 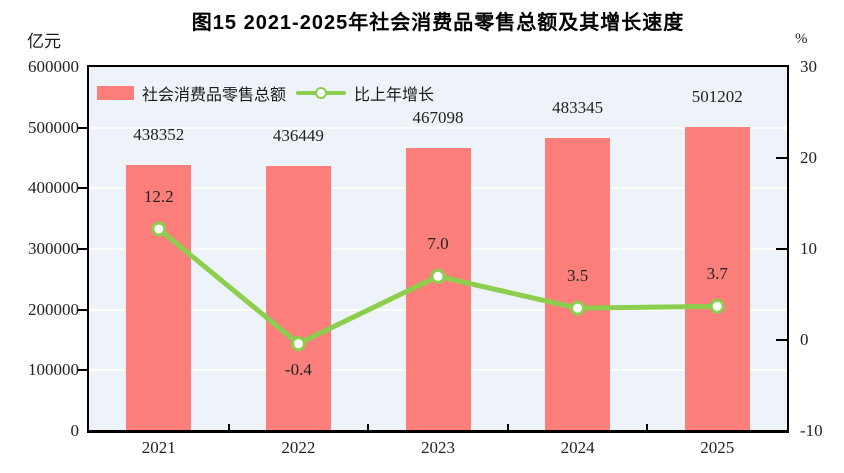 I want to click on right-axis-tick-label: -10, so click(x=811, y=430).